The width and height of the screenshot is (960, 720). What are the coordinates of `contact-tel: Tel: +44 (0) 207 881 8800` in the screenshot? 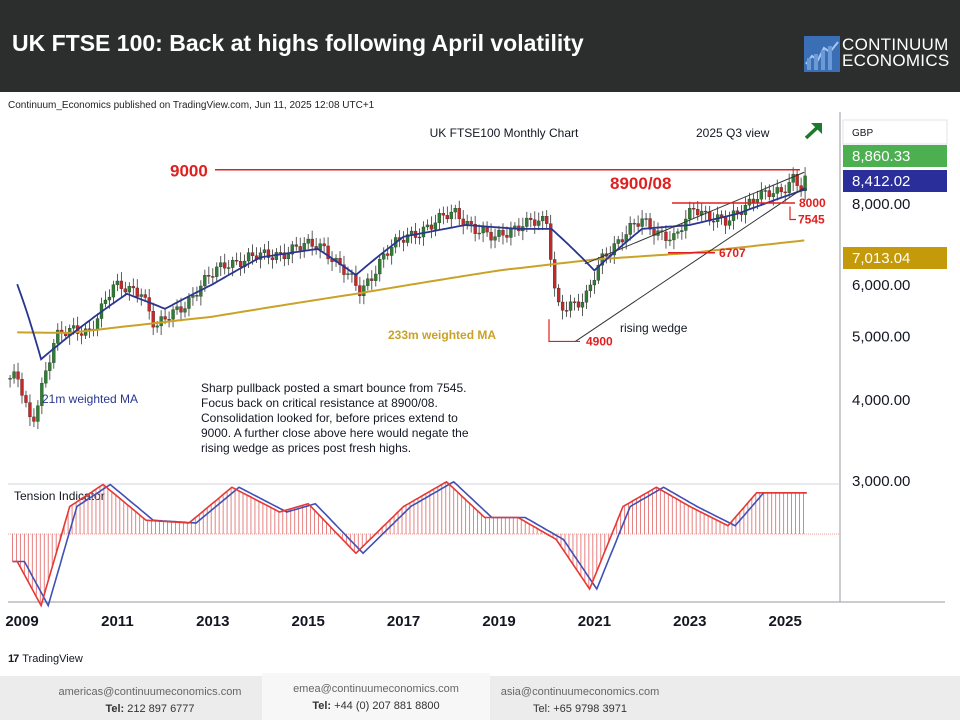 It's located at (376, 706).